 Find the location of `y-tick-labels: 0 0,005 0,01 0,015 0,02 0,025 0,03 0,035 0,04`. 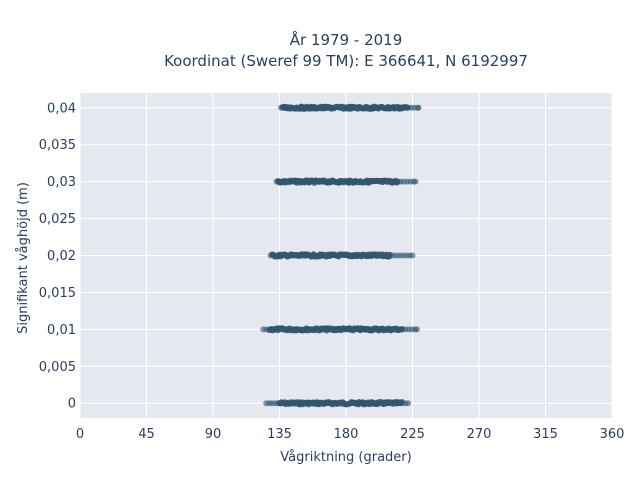

y-tick-labels: 0 0,005 0,01 0,015 0,02 0,025 0,03 0,035 0,04 is located at coordinates (57, 256).